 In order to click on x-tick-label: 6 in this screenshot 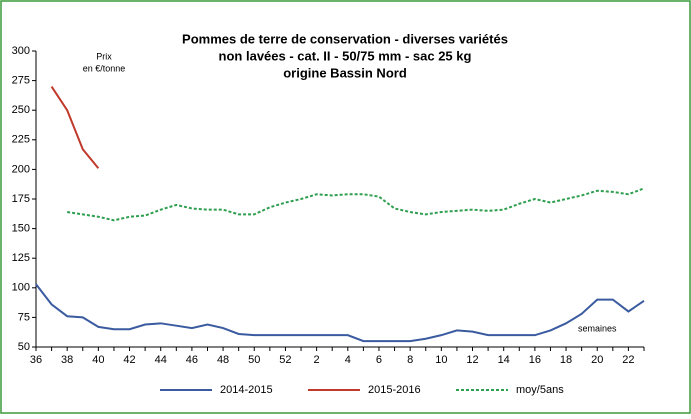, I will do `click(379, 360)`.